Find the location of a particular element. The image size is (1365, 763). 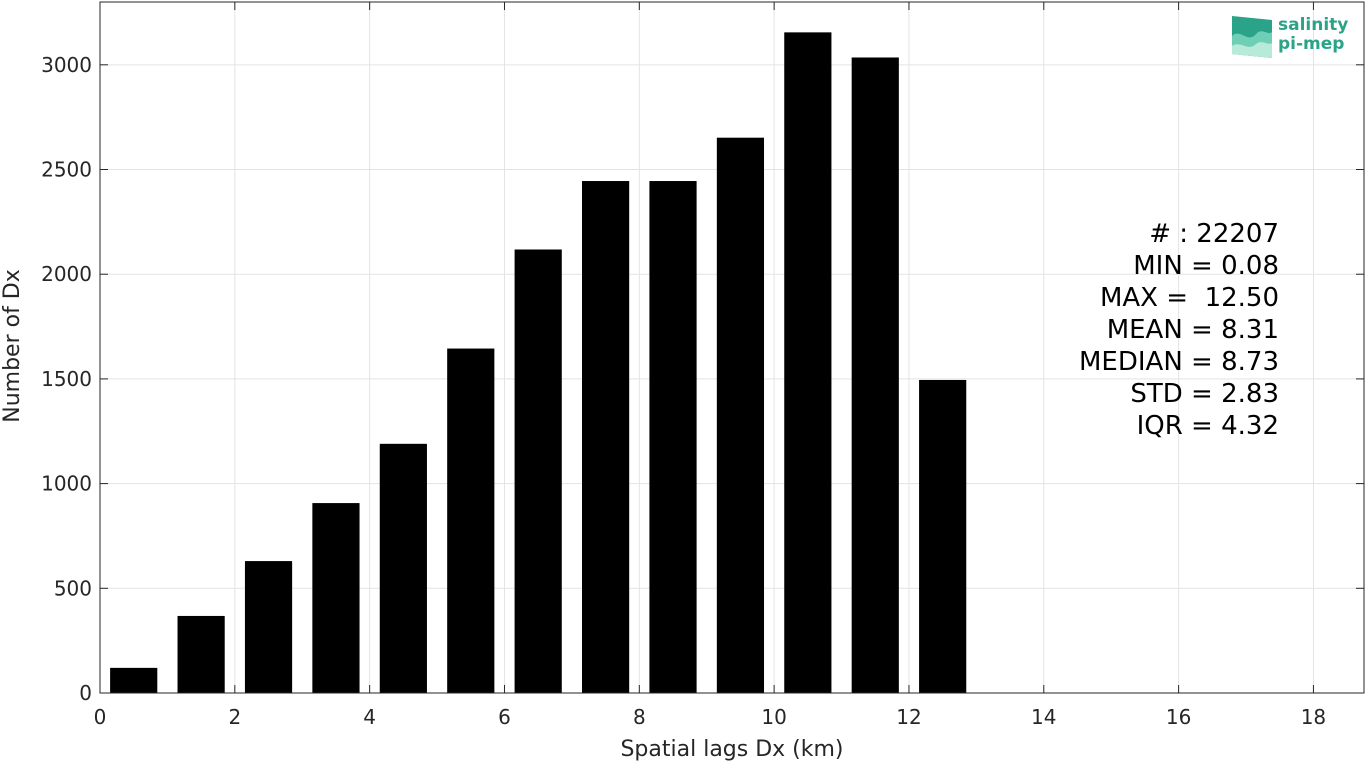

y-tick-label: 500 is located at coordinates (73, 588).